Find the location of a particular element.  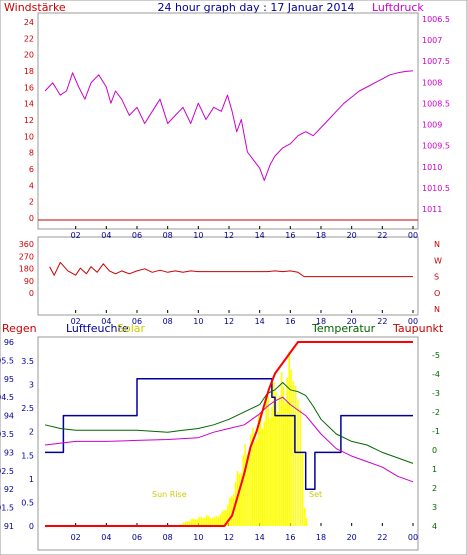

temperatur-tick-label: 0 is located at coordinates (434, 450).